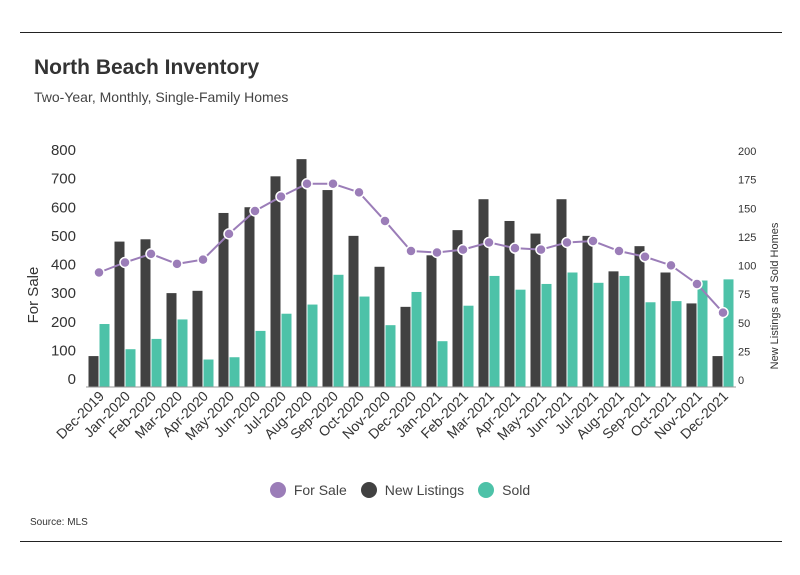 The height and width of the screenshot is (575, 800). What do you see at coordinates (63, 150) in the screenshot?
I see `y-tick-label: 800` at bounding box center [63, 150].